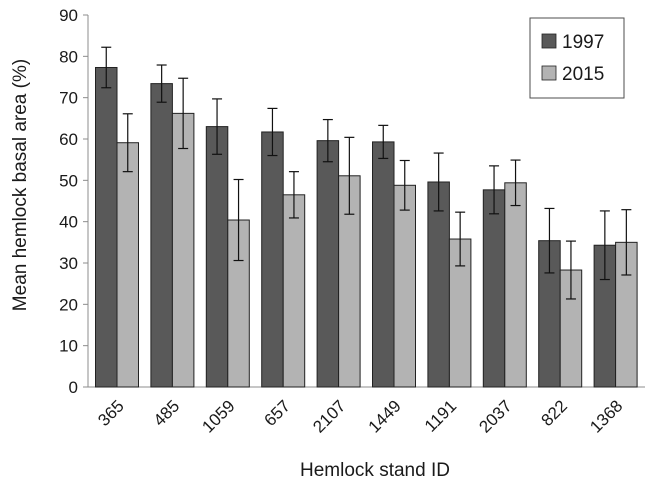 The height and width of the screenshot is (486, 645). I want to click on x-tick-label-1368: 1368, so click(606, 416).